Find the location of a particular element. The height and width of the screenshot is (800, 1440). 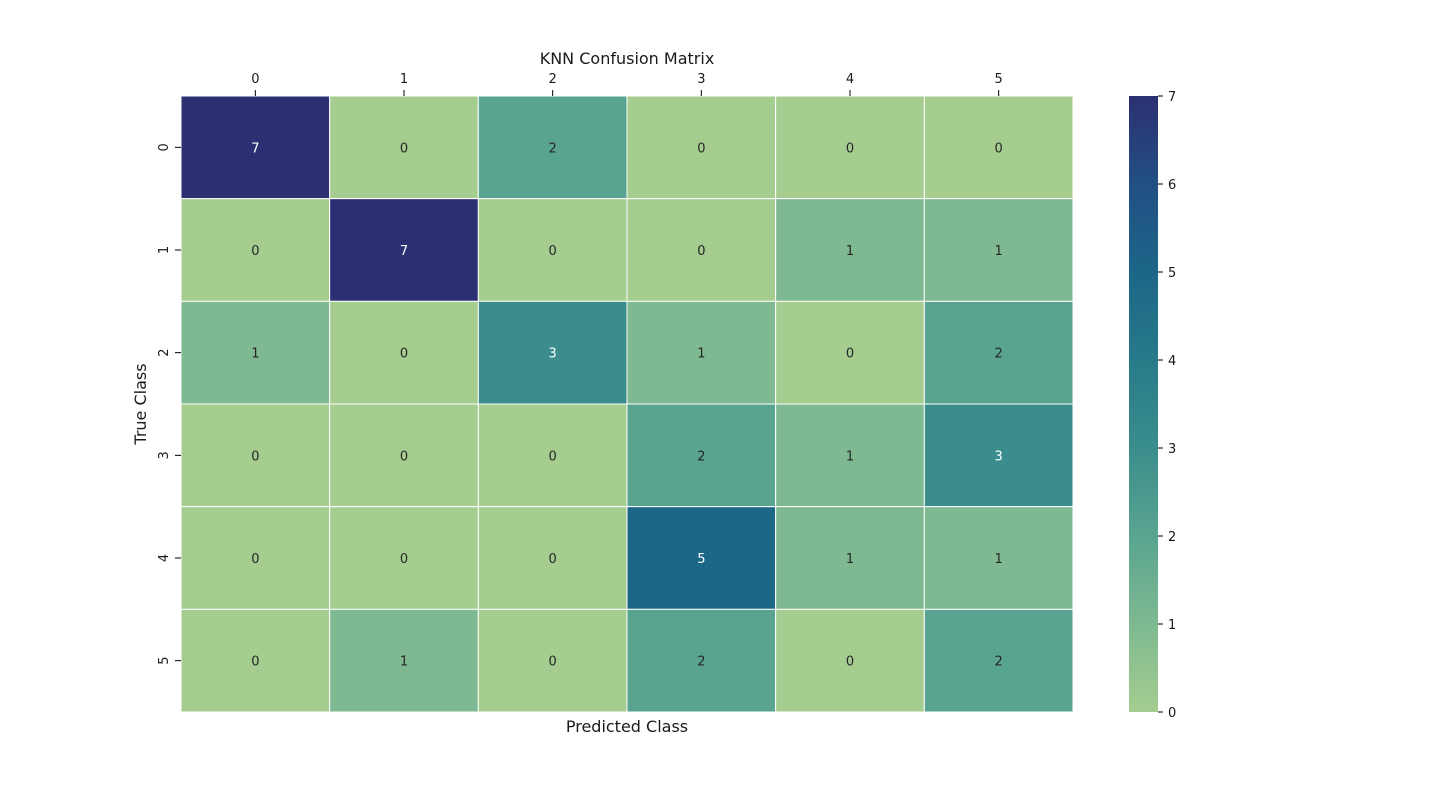

x-tick-label: 1 is located at coordinates (404, 79).